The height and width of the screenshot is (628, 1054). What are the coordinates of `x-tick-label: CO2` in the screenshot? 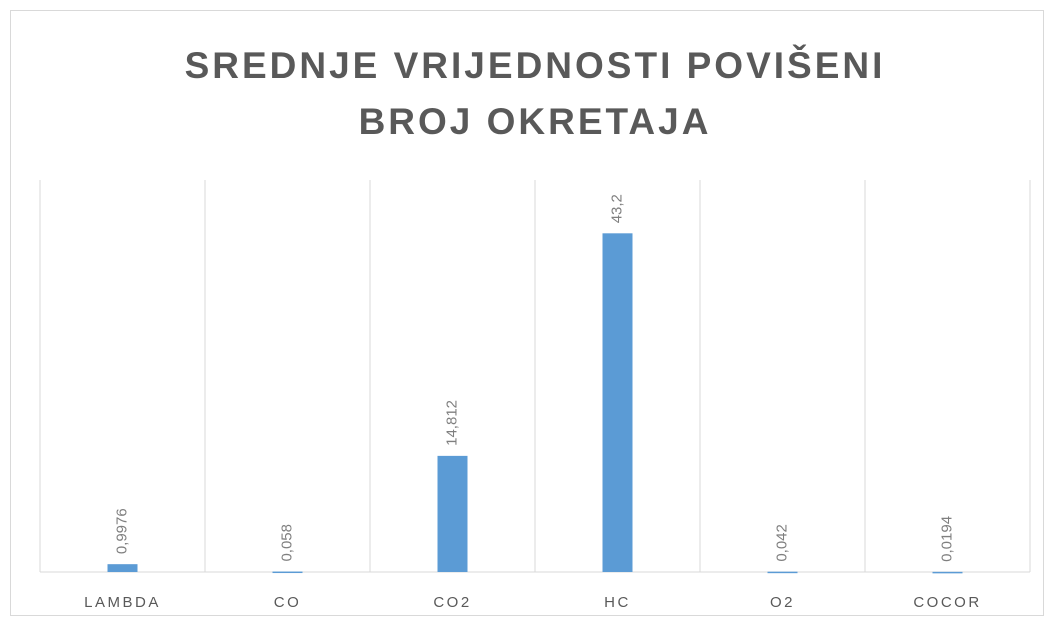 It's located at (452, 602).